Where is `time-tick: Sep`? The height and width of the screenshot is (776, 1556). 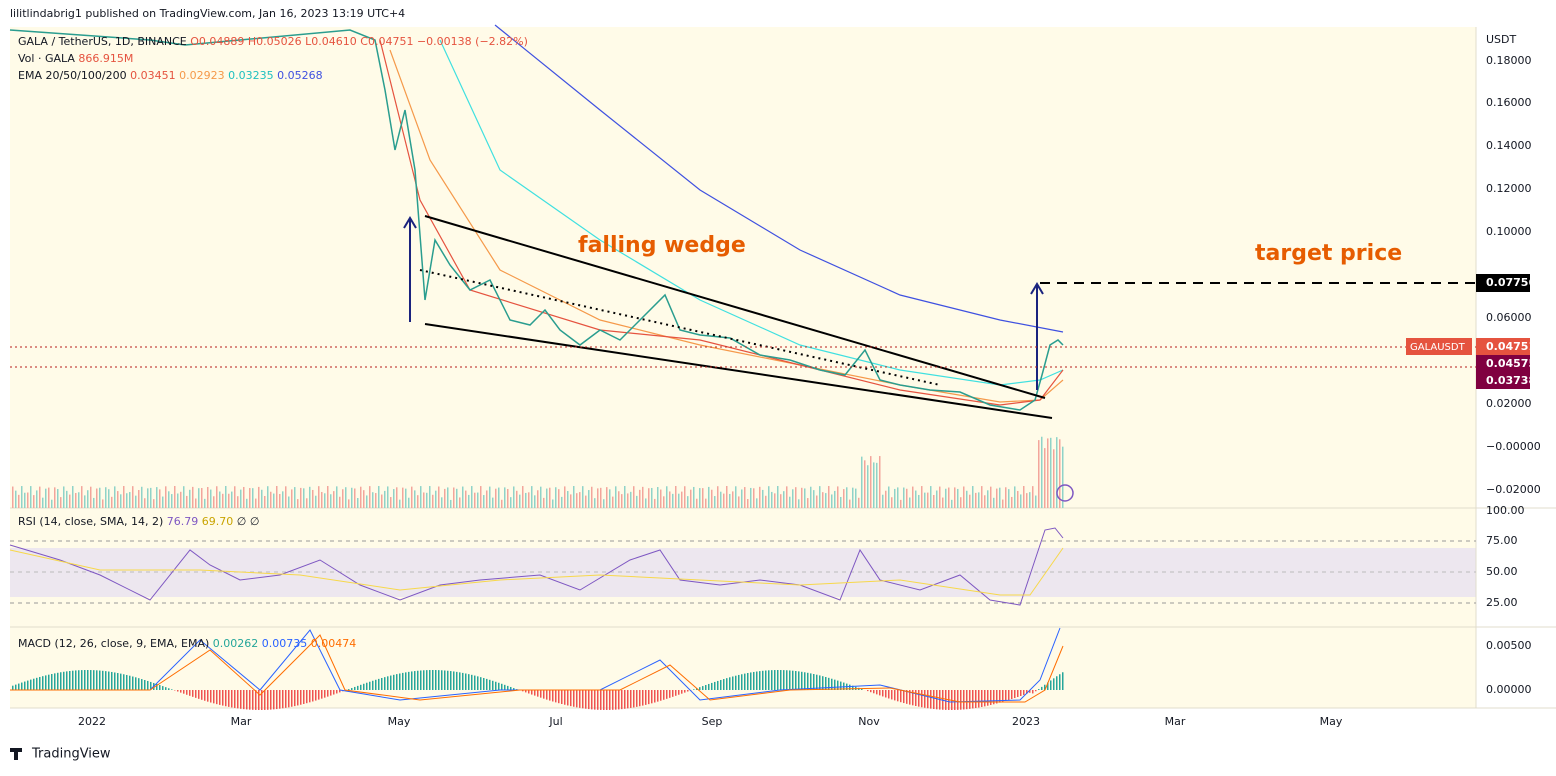
time-tick: Sep is located at coordinates (712, 721).